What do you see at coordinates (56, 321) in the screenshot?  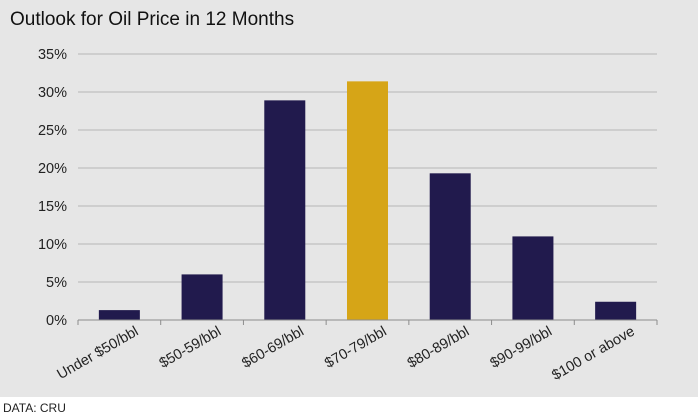 I see `y-tick-label: 0%` at bounding box center [56, 321].